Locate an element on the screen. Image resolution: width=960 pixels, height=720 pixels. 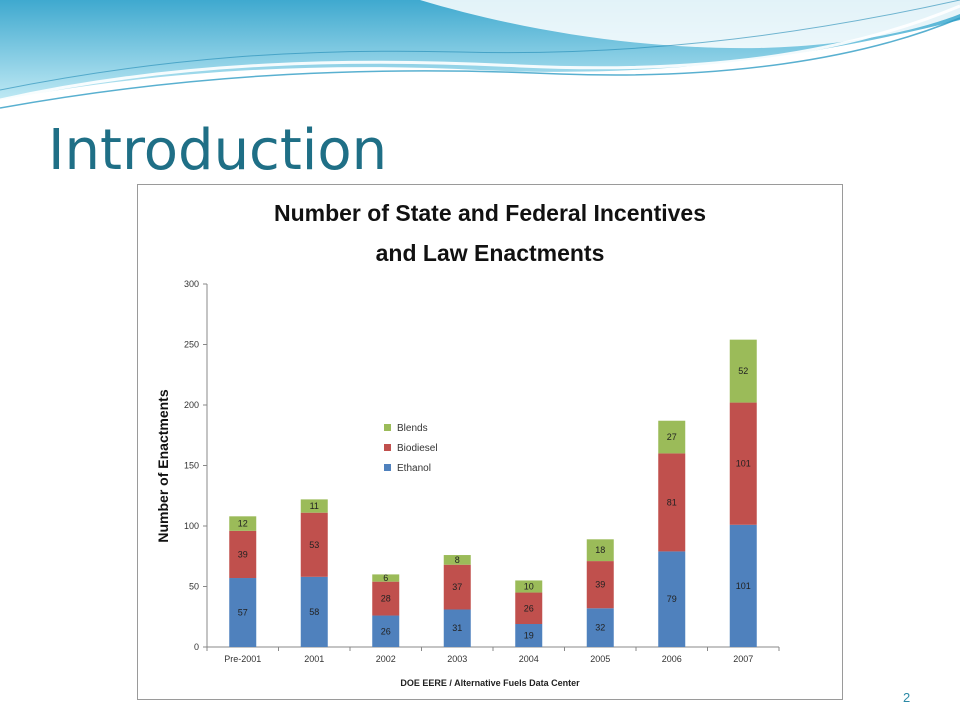
y-tick-label: 50 is located at coordinates (194, 587).